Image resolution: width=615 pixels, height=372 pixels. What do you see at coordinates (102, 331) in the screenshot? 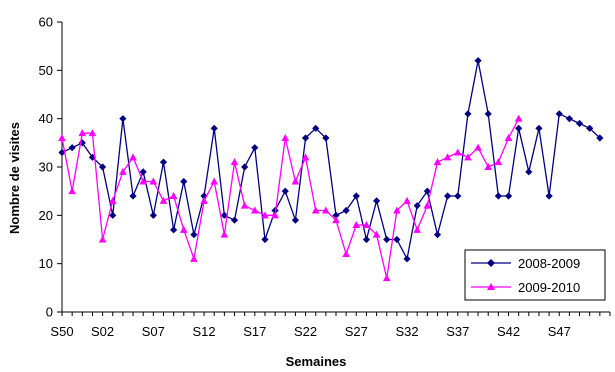
I see `x-tick-label: S02` at bounding box center [102, 331].